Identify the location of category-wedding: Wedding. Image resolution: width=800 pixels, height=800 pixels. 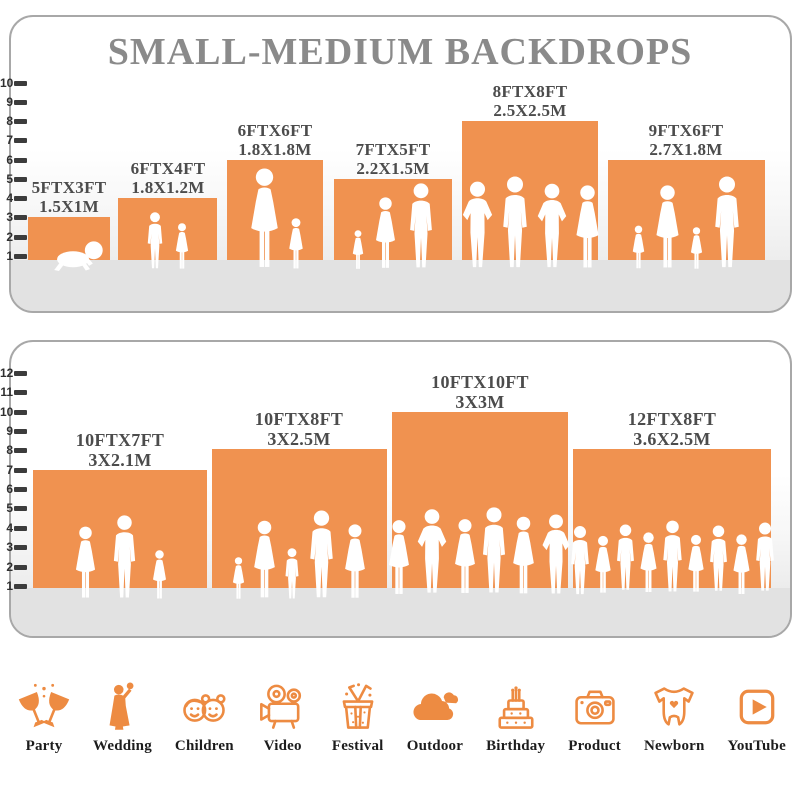
(122, 718).